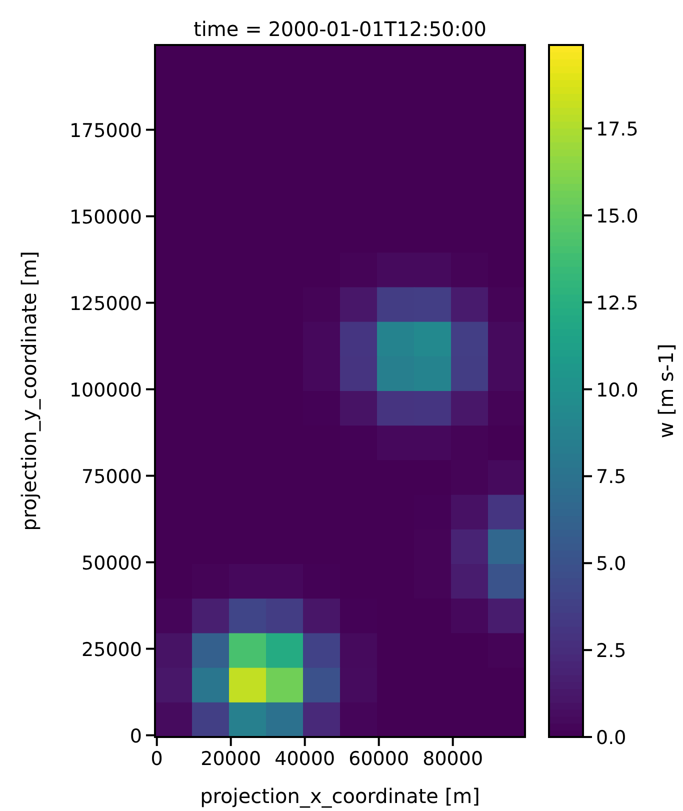 The width and height of the screenshot is (683, 811). I want to click on x-tick-label: 20000, so click(231, 759).